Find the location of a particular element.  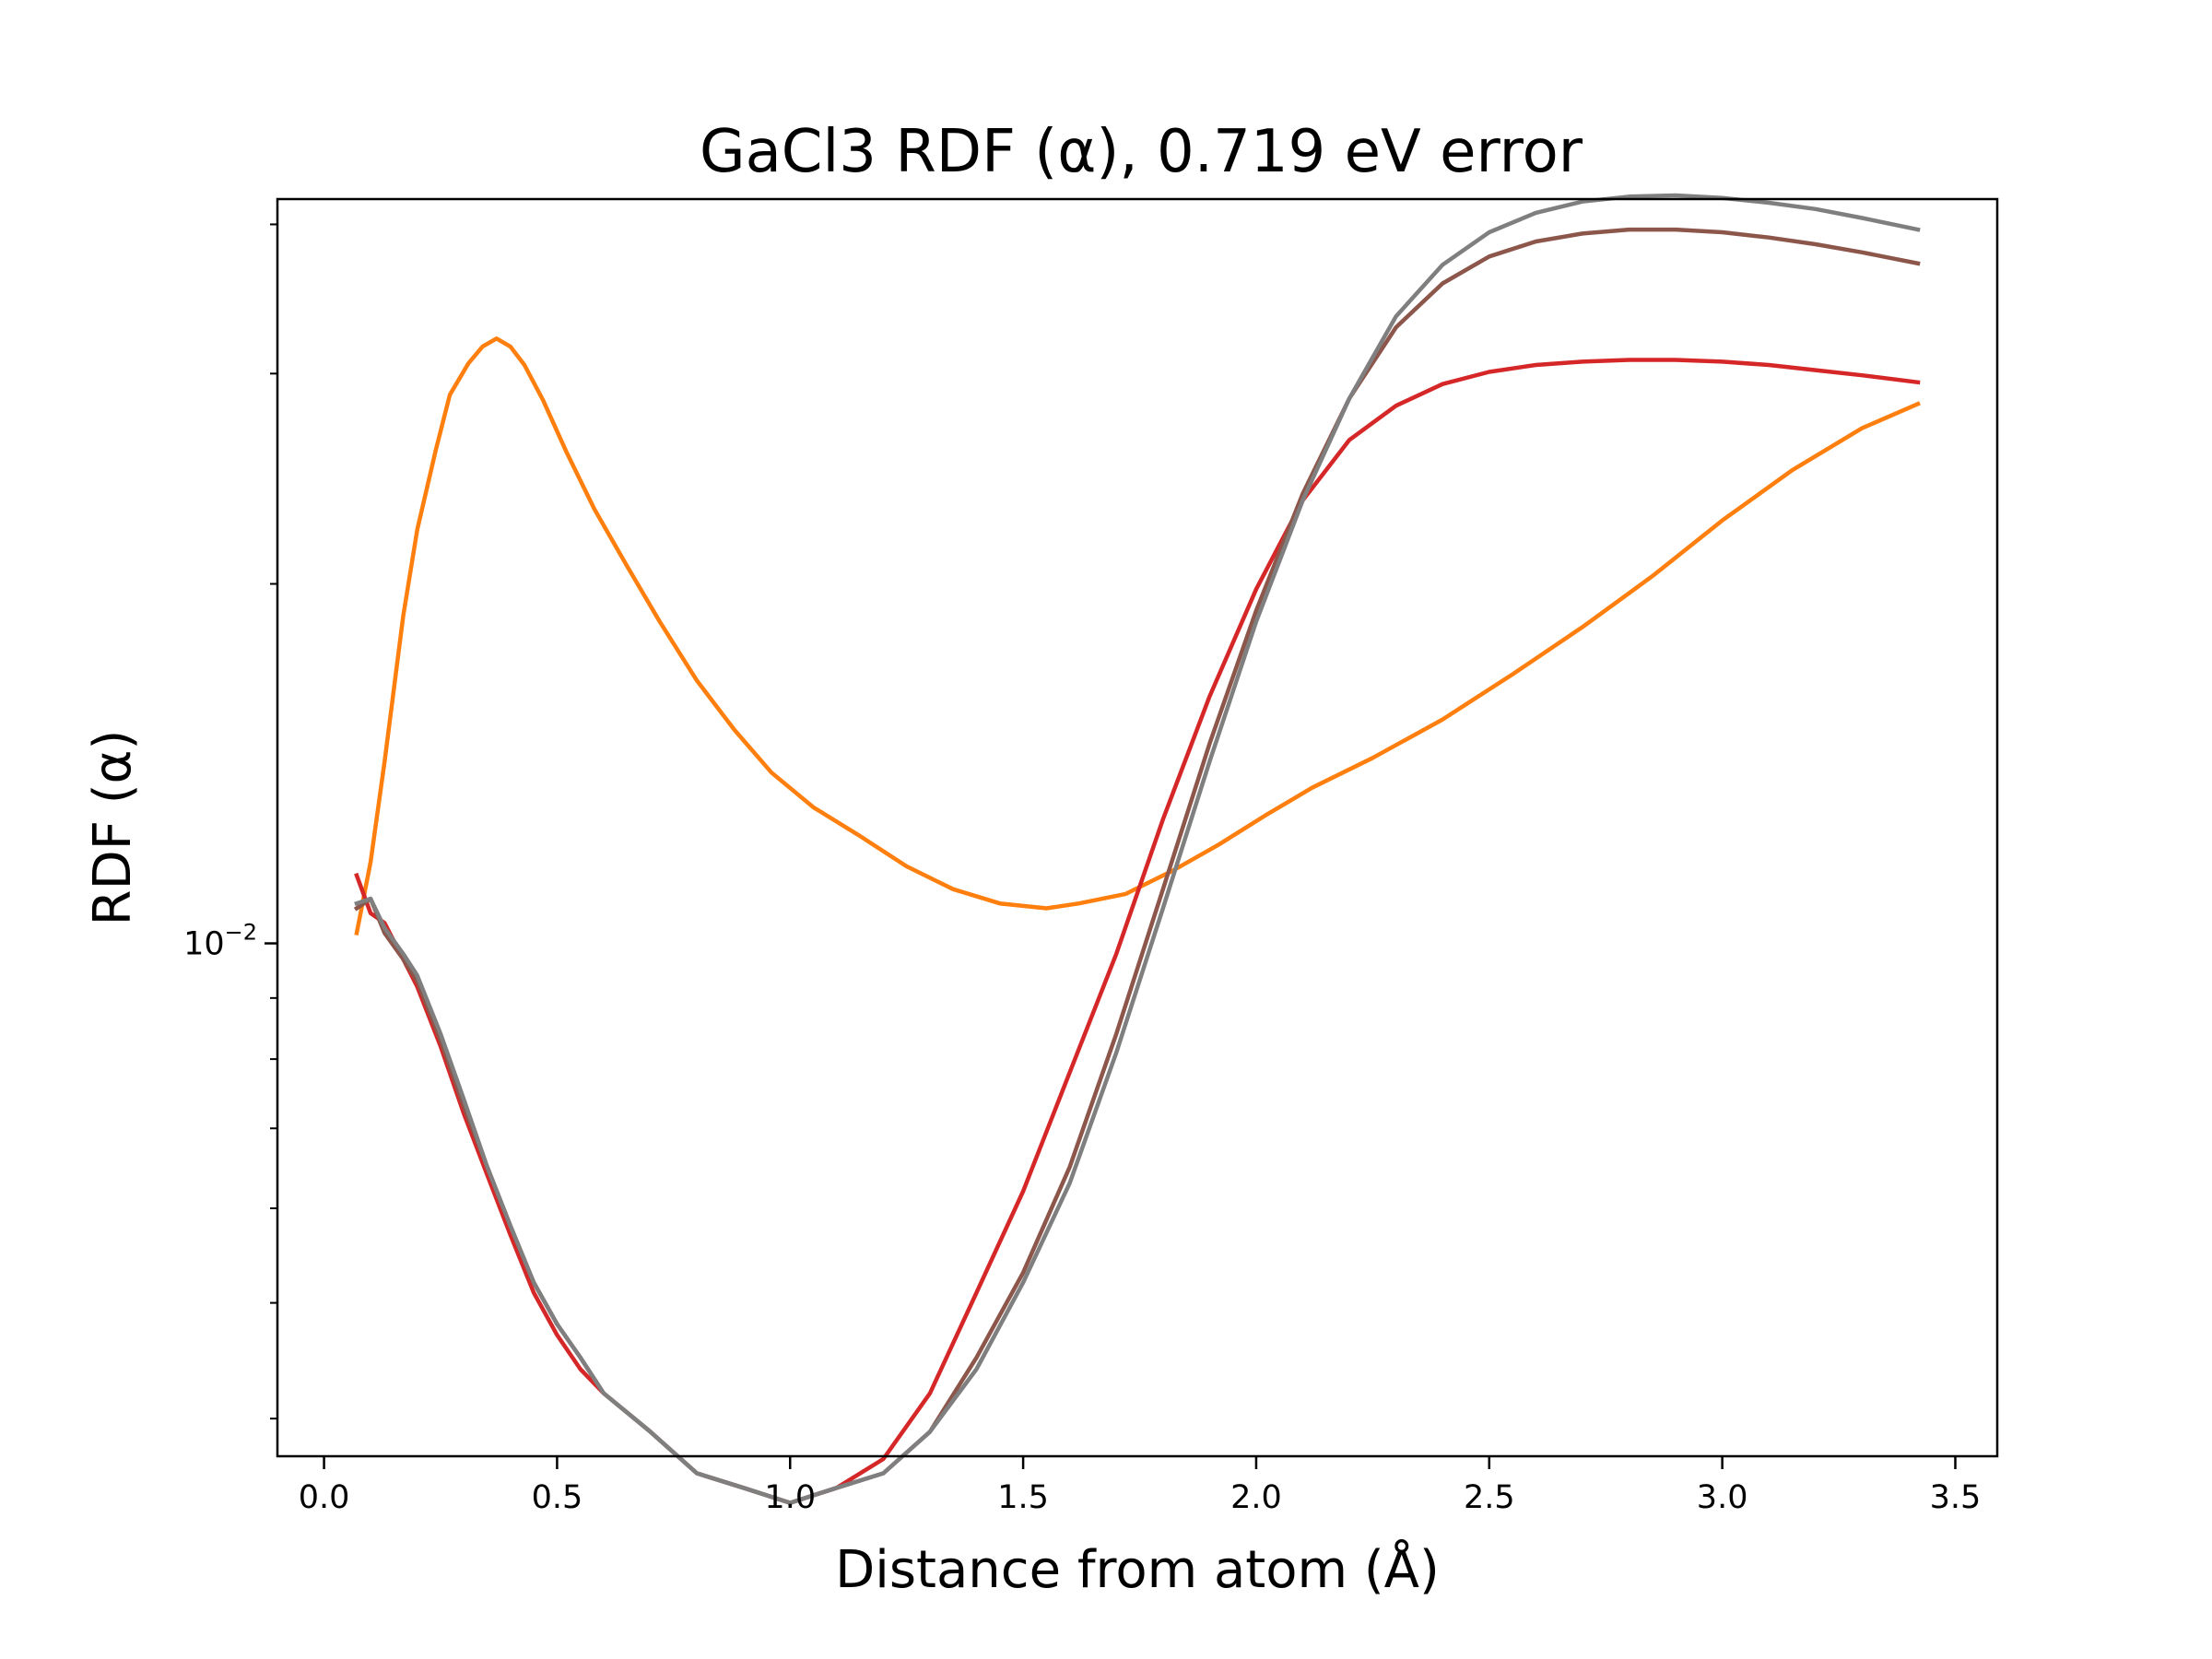

x-tick-label: 2.5 is located at coordinates (1489, 1497).